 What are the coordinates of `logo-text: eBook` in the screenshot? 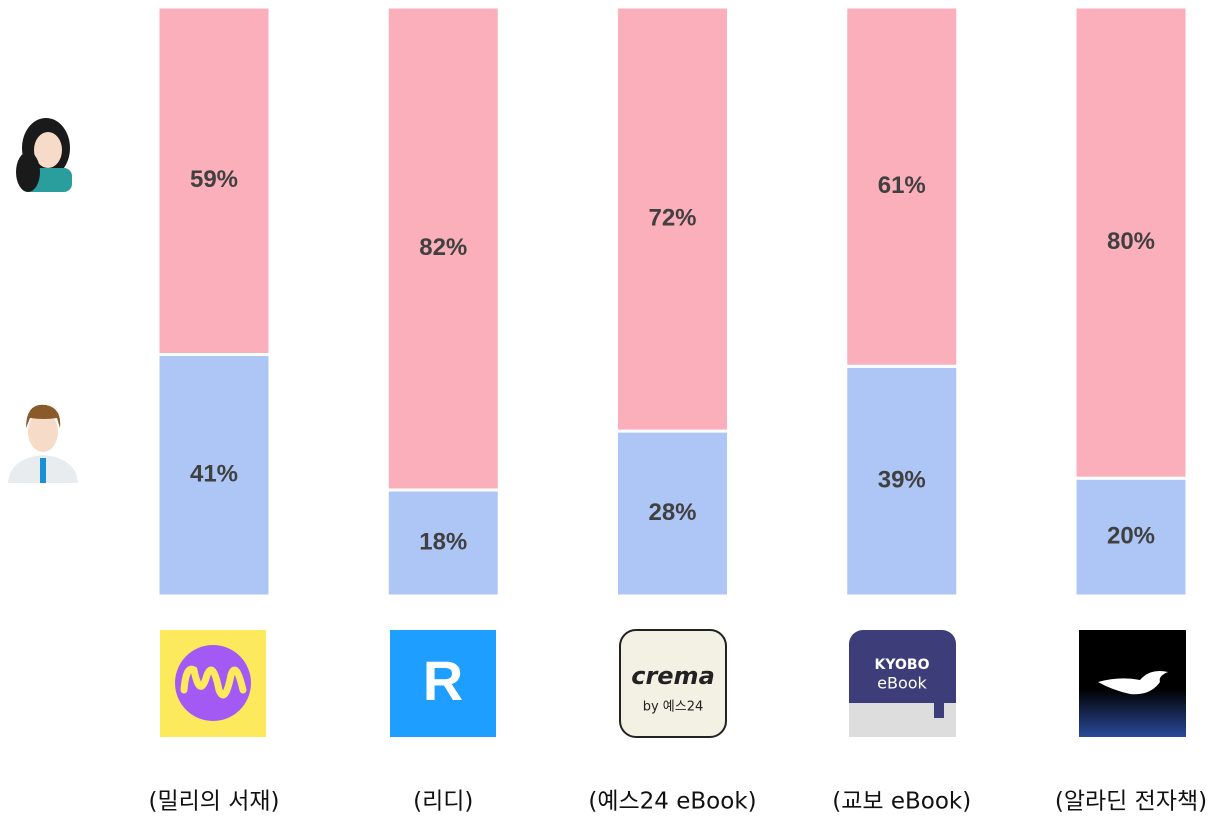 It's located at (902, 683).